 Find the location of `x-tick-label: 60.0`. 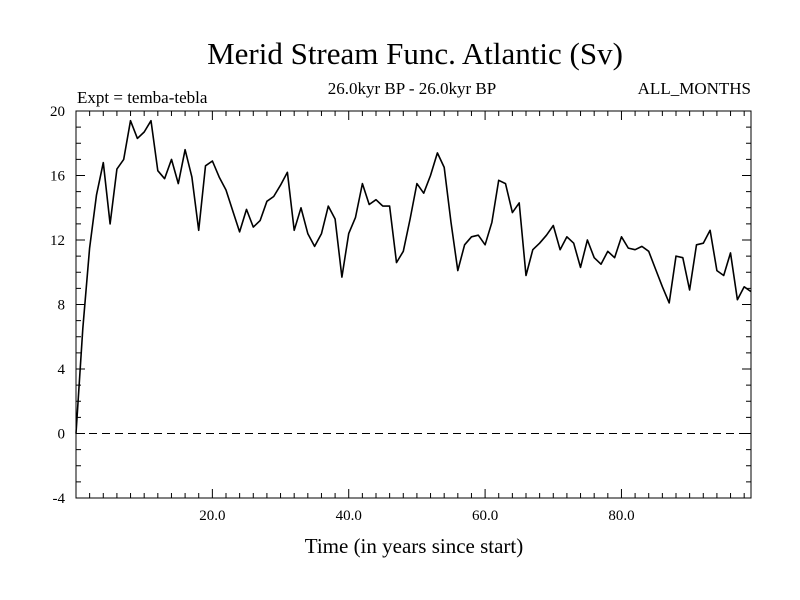

x-tick-label: 60.0 is located at coordinates (485, 516).